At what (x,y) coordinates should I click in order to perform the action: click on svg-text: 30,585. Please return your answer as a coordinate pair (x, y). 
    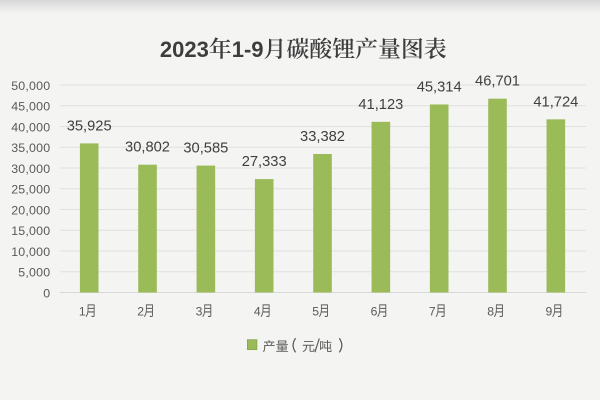
    Looking at the image, I should click on (205, 149).